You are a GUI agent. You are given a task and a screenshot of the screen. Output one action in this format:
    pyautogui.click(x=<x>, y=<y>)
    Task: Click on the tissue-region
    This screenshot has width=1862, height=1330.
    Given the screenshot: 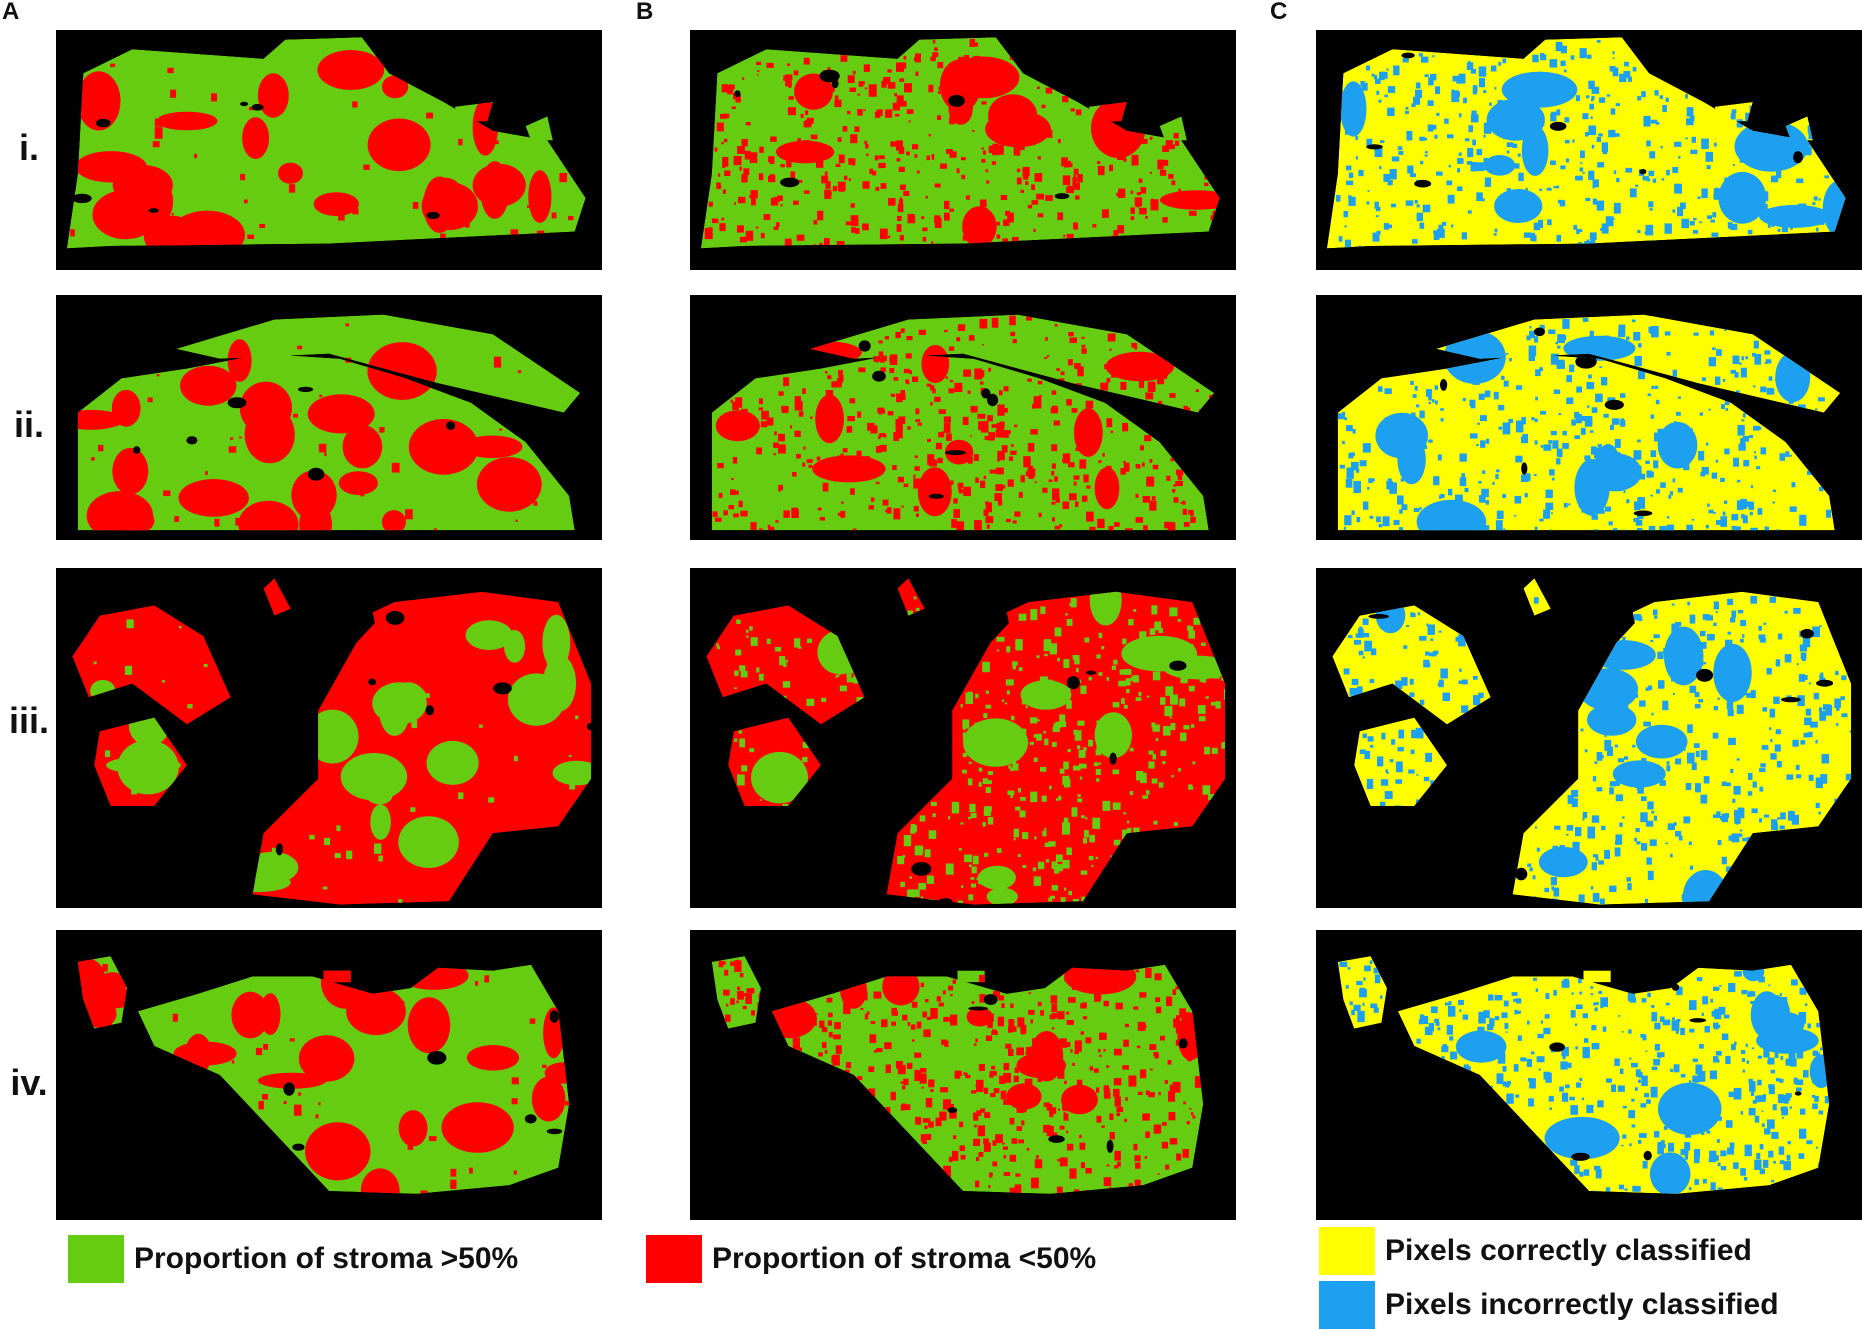 What is the action you would take?
    pyautogui.click(x=1597, y=976)
    